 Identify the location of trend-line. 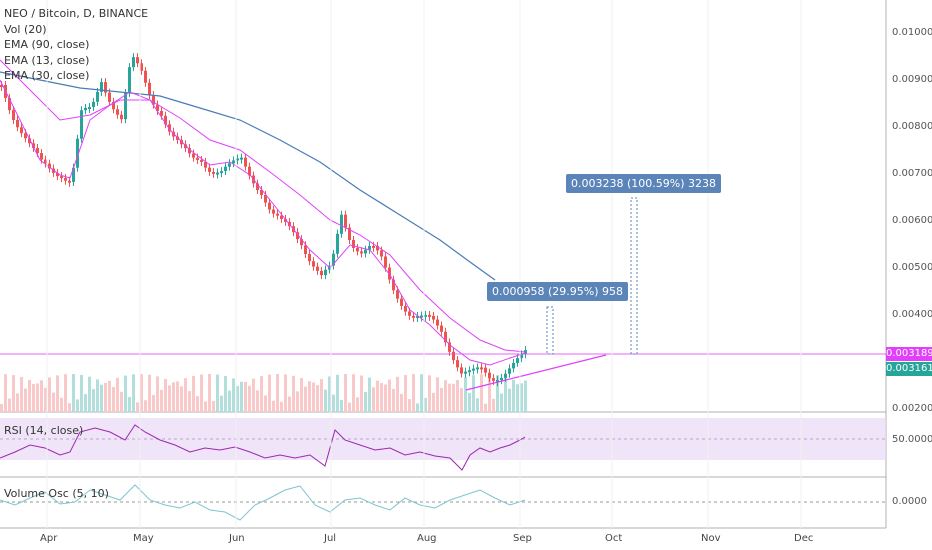
(536, 372).